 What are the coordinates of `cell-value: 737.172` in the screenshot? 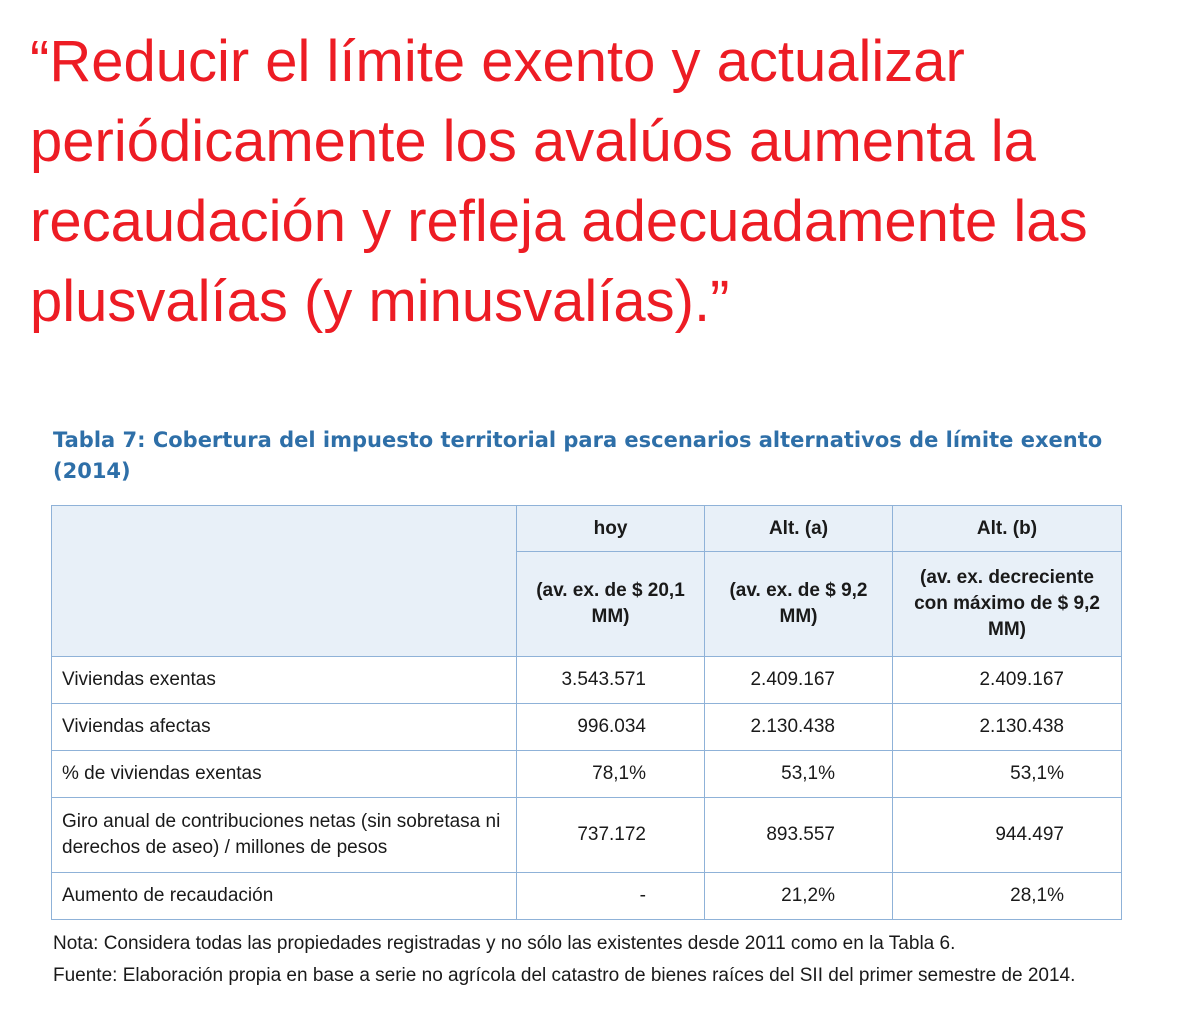 It's located at (610, 835).